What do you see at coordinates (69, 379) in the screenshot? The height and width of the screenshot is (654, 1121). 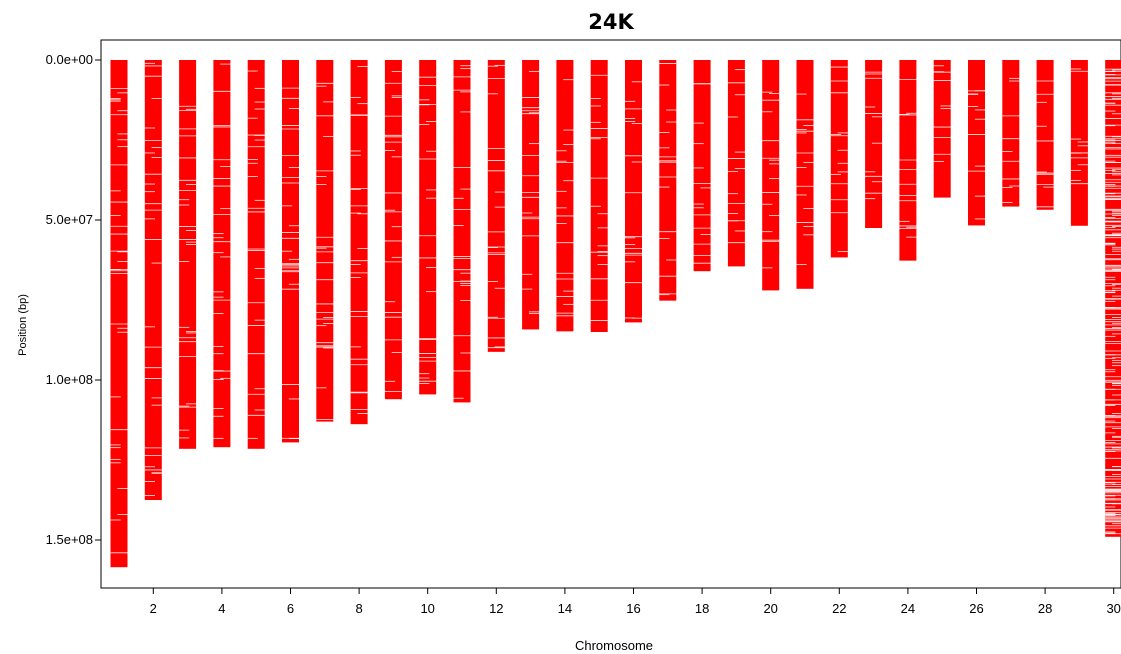 I see `y-tick-label: 1.0e+08` at bounding box center [69, 379].